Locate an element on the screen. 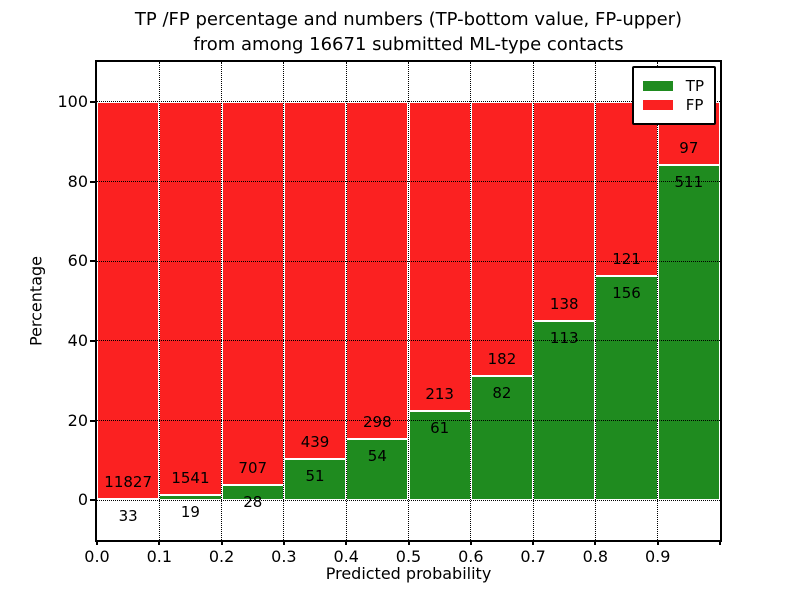 The height and width of the screenshot is (600, 800). x-tick-label: 0.2 is located at coordinates (221, 556).